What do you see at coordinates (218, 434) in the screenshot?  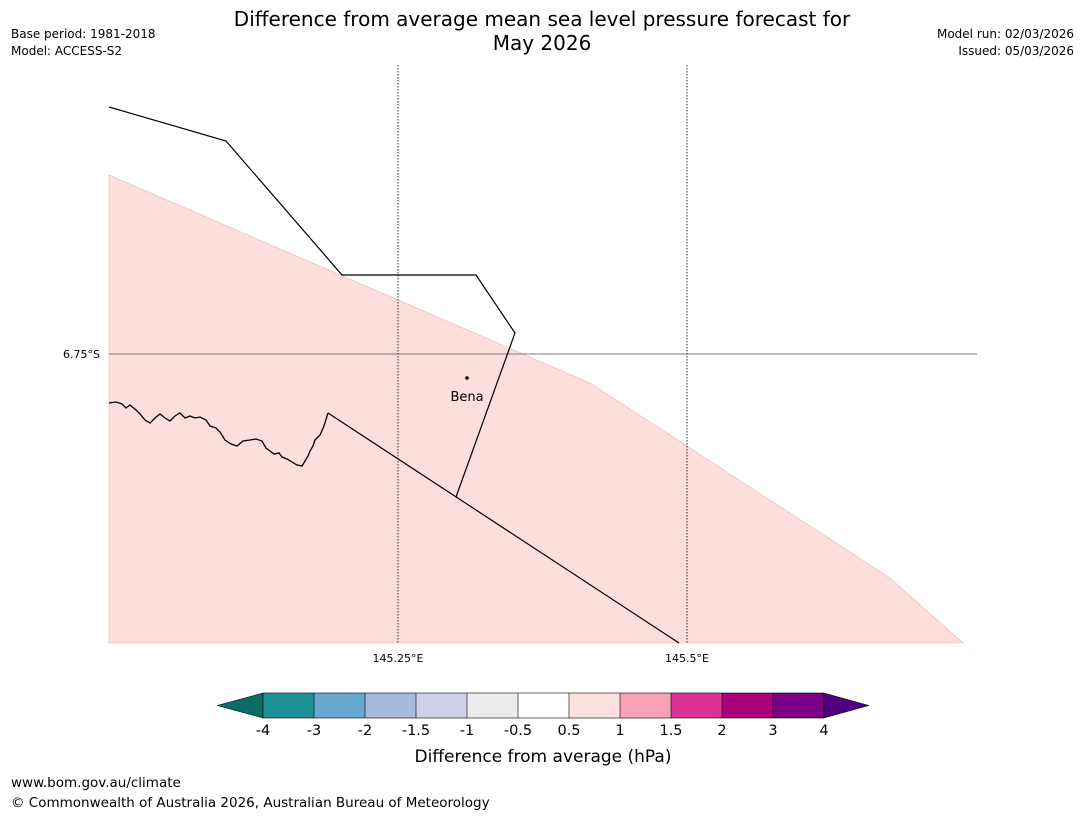 I see `river-line` at bounding box center [218, 434].